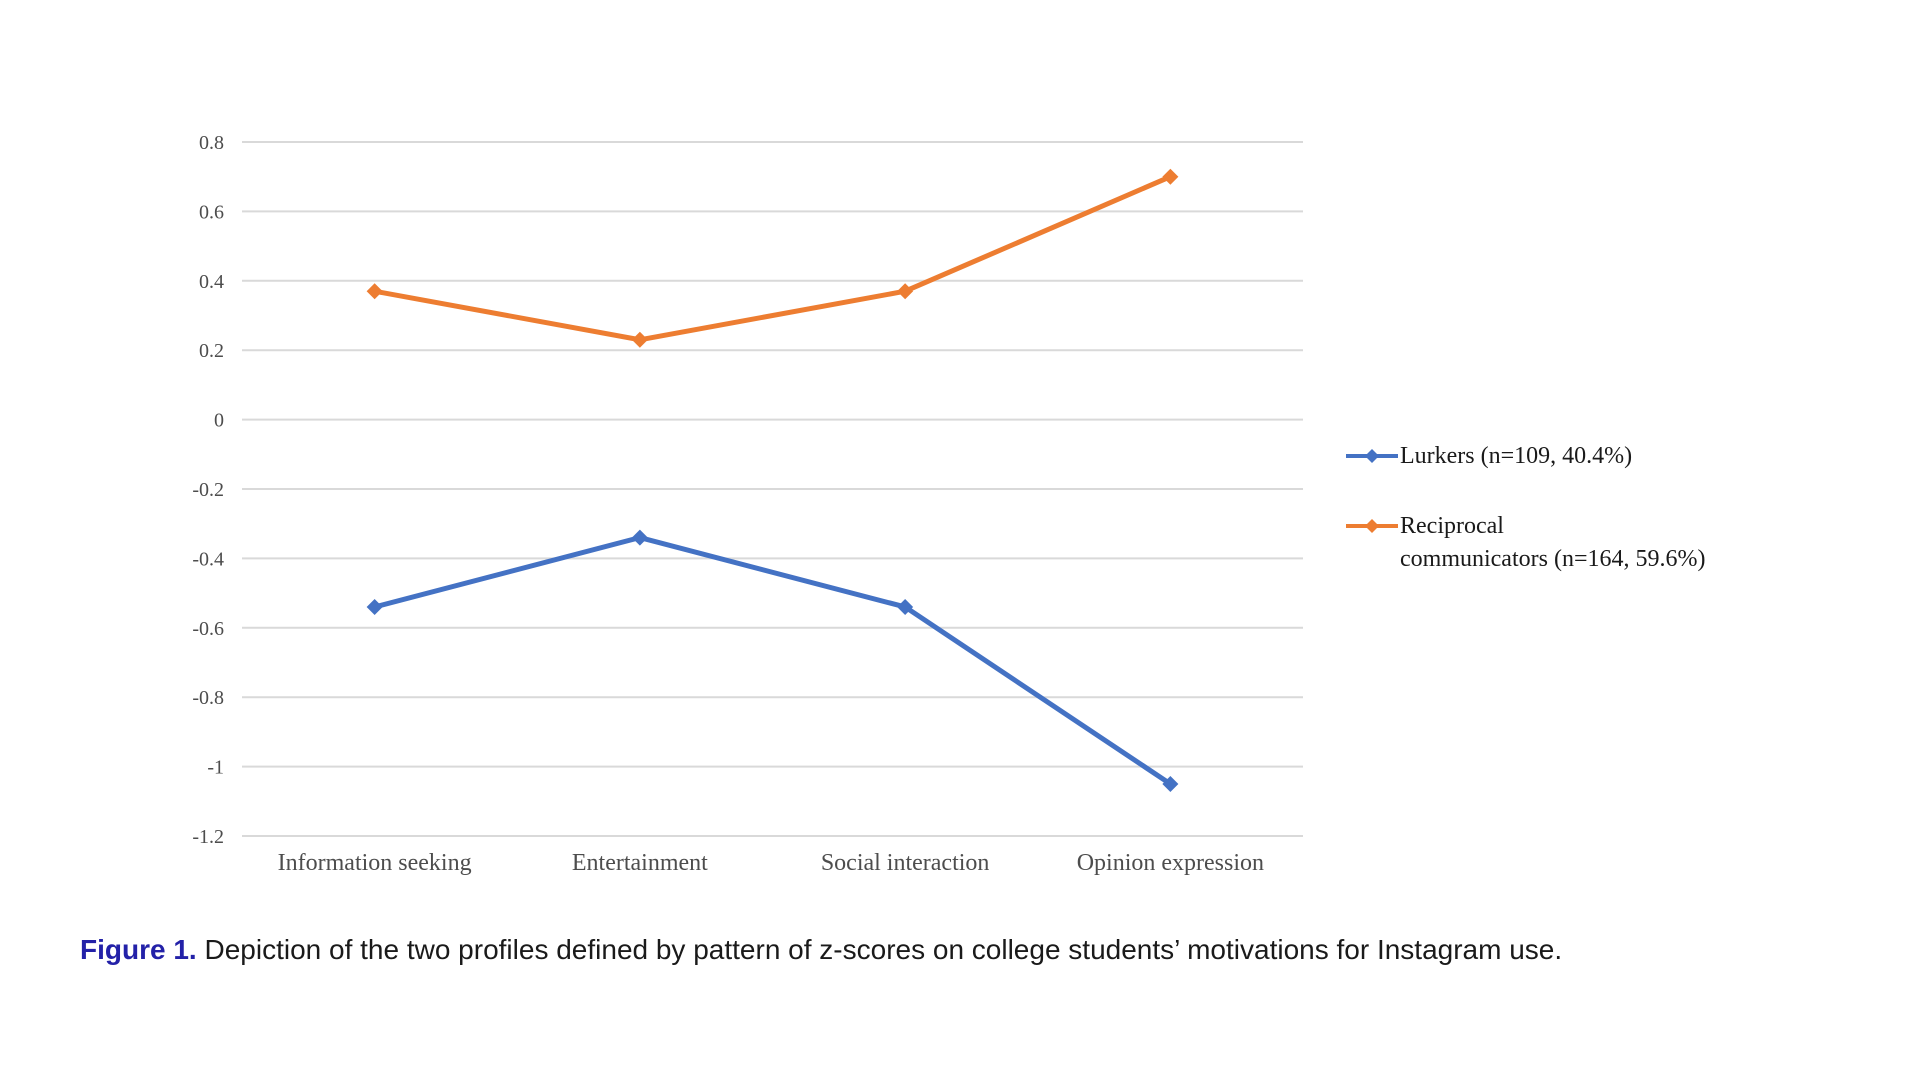 The width and height of the screenshot is (1920, 1080). I want to click on y-tick-label: -0.2, so click(208, 490).